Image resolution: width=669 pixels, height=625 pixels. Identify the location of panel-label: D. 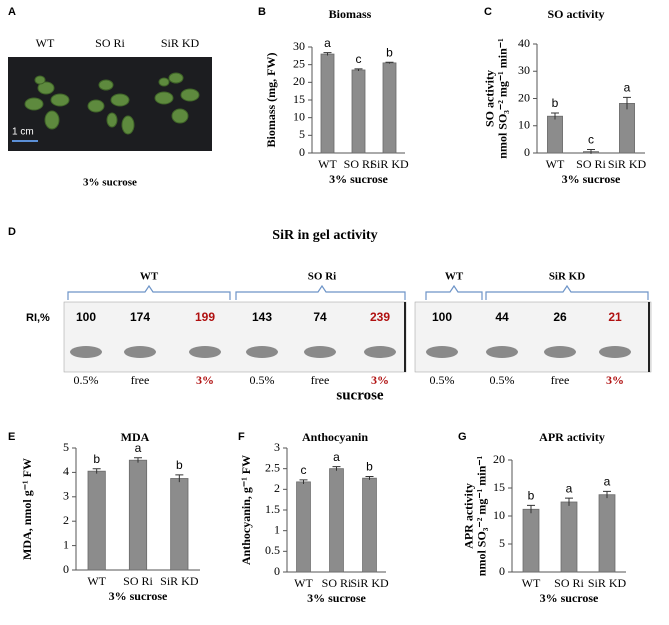
(12, 232).